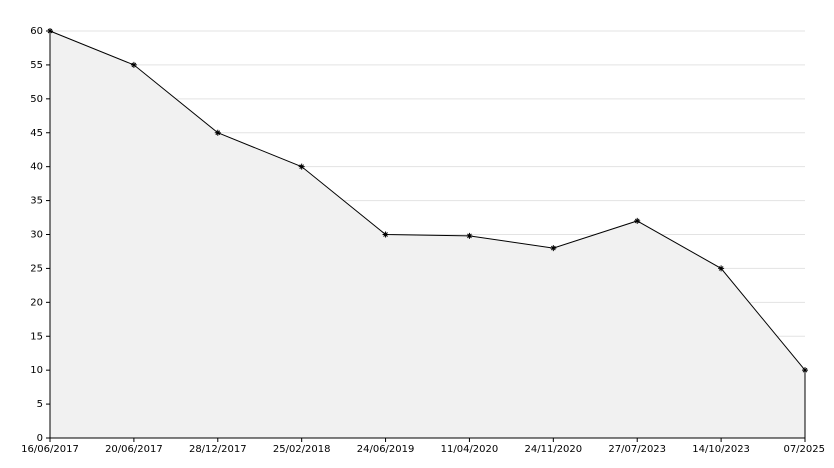 The image size is (834, 468). Describe the element at coordinates (36, 370) in the screenshot. I see `y-tick-label: 10` at that location.